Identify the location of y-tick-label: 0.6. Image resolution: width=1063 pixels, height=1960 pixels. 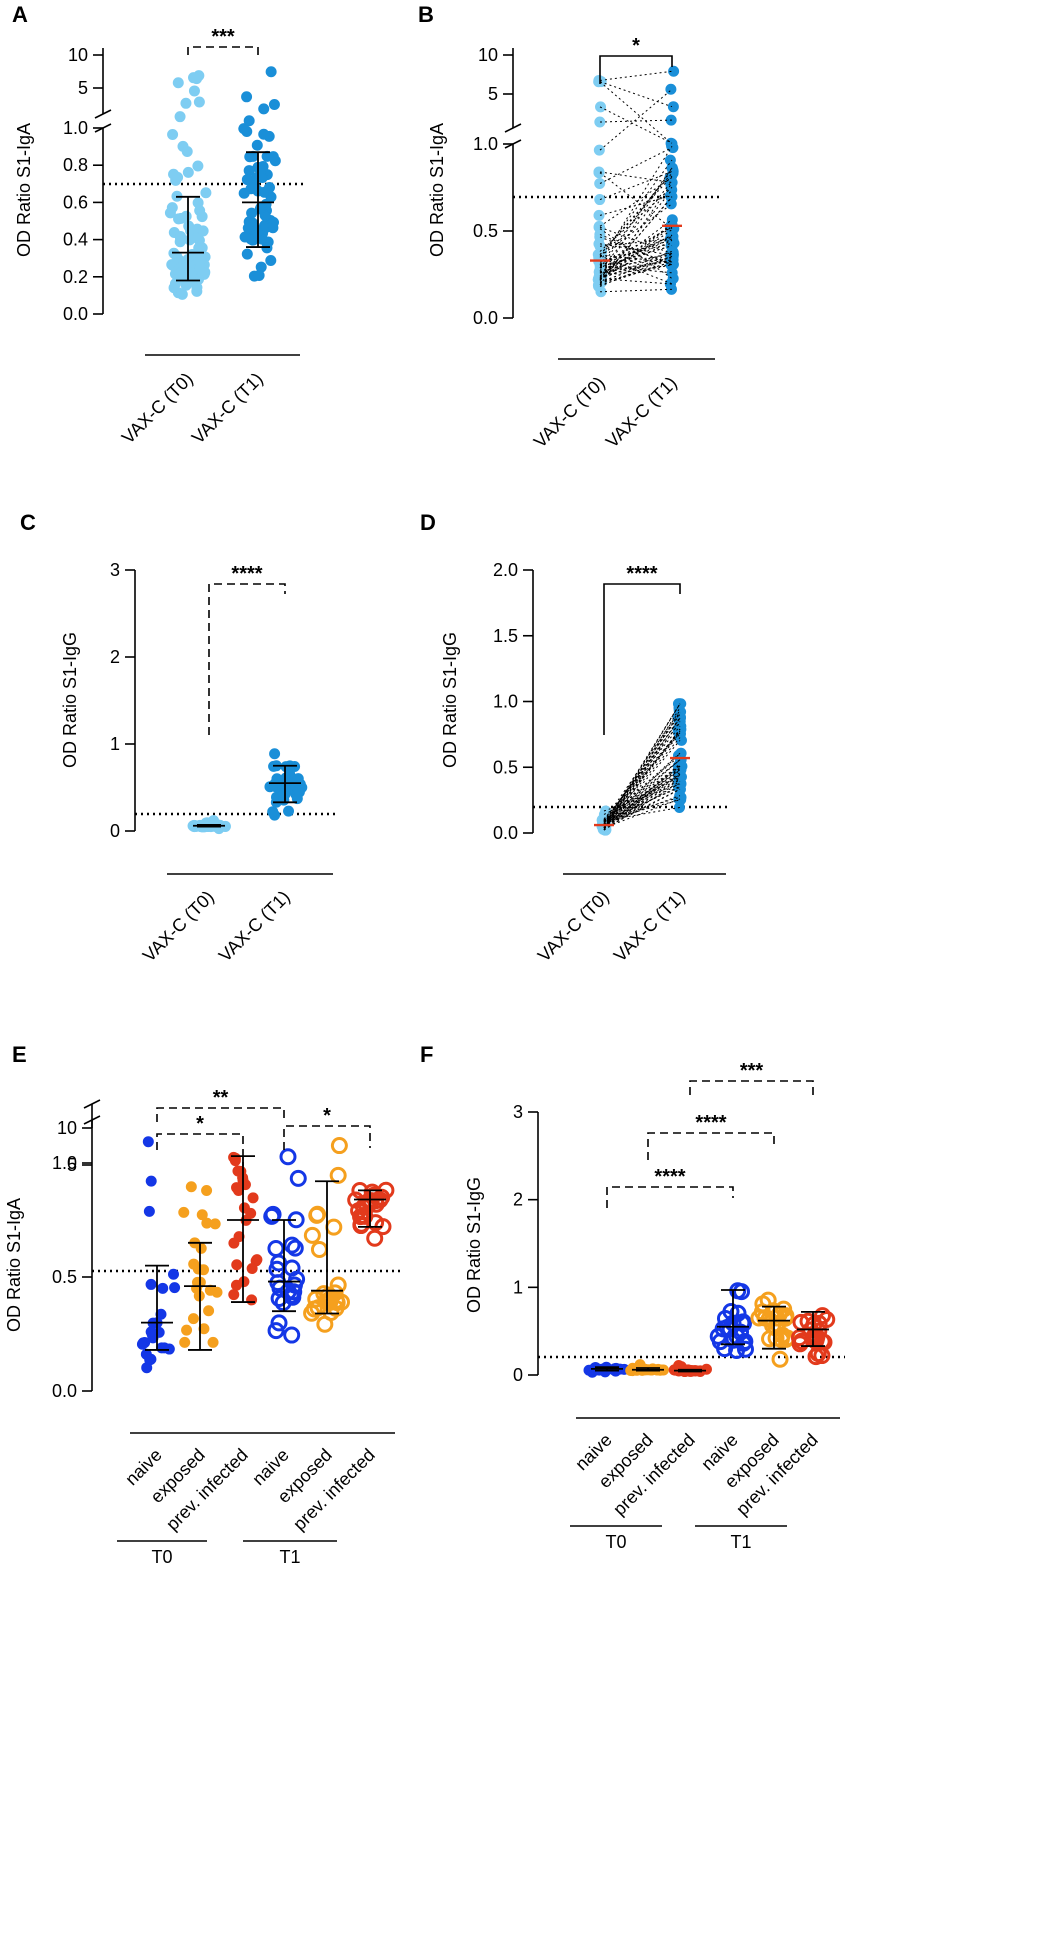
(75, 202).